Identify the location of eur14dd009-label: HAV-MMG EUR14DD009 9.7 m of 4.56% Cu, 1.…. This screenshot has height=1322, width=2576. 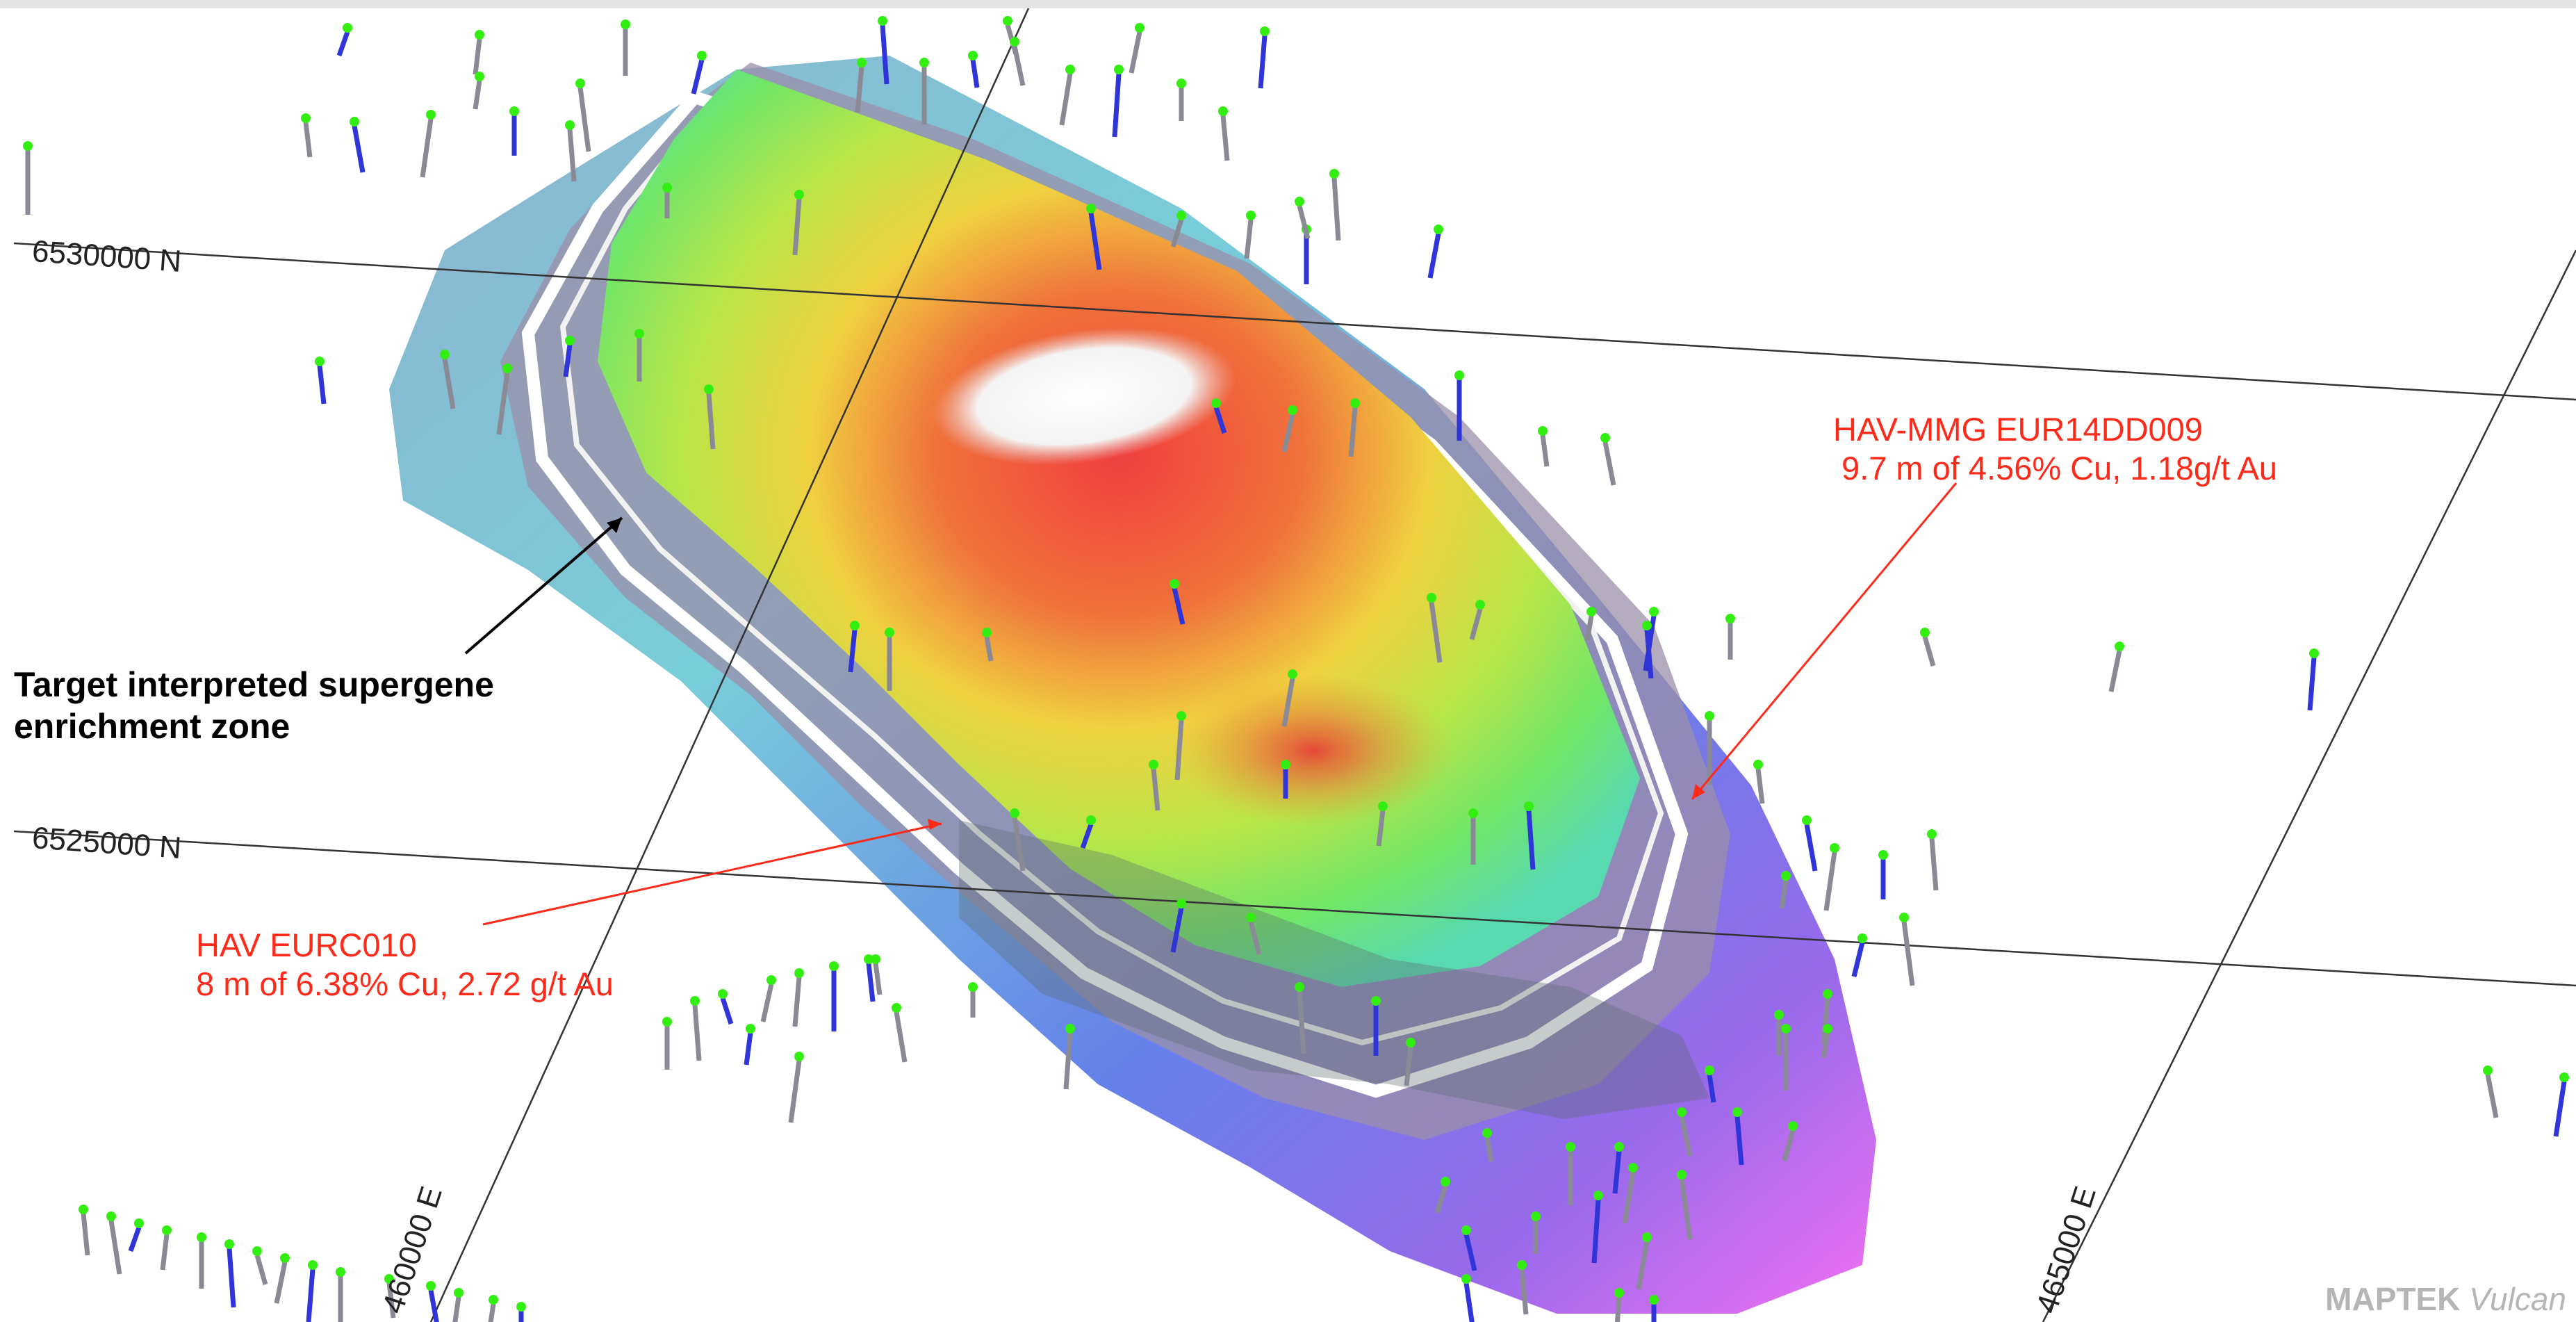
(2055, 450).